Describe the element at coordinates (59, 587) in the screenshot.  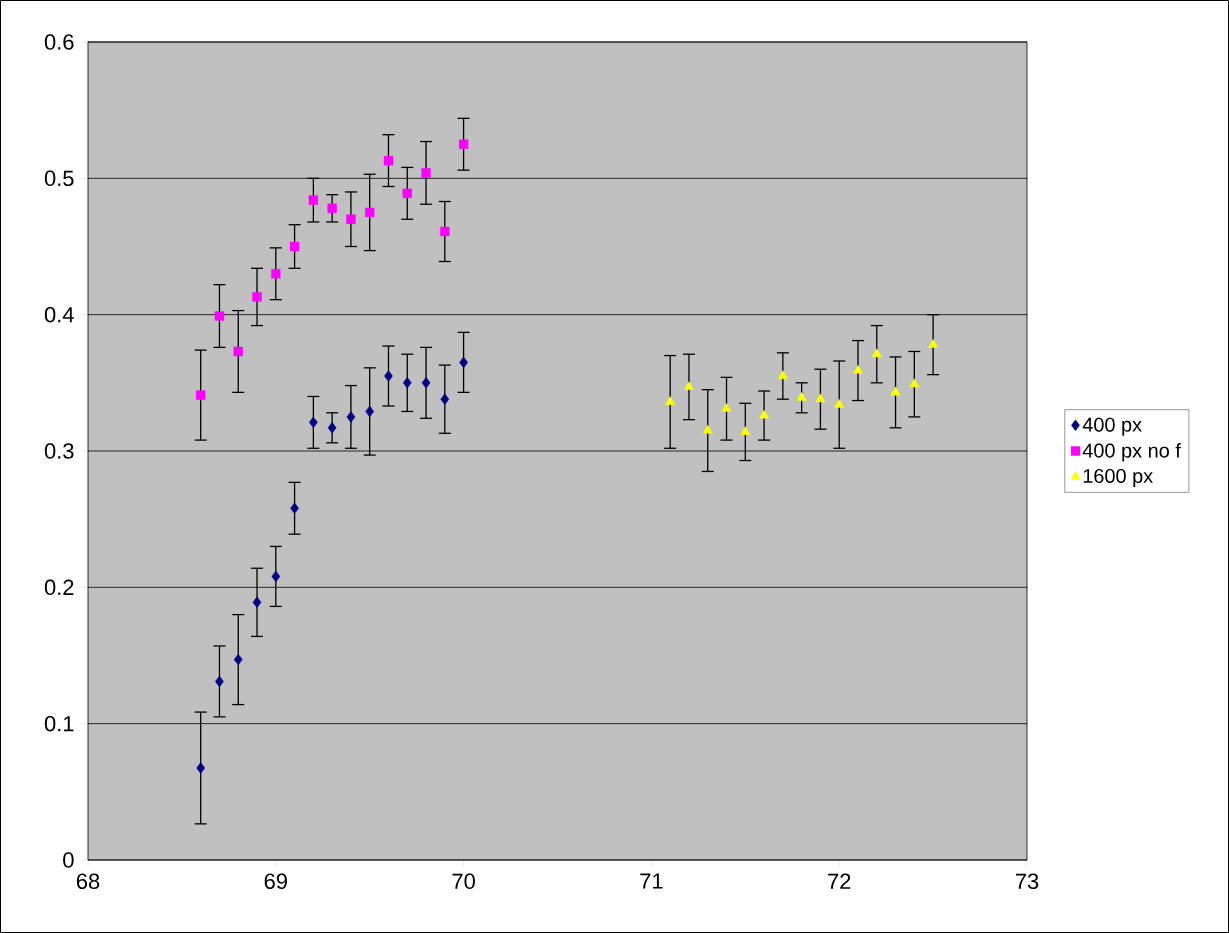
I see `y-tick-label: 0.2` at that location.